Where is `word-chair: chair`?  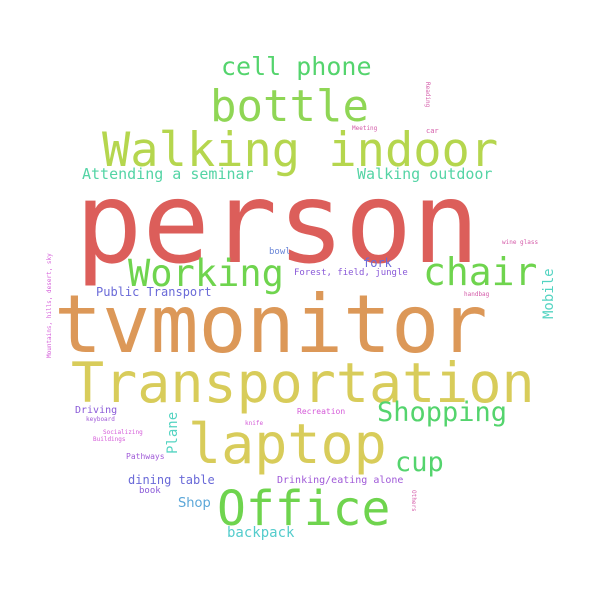 word-chair: chair is located at coordinates (480, 272).